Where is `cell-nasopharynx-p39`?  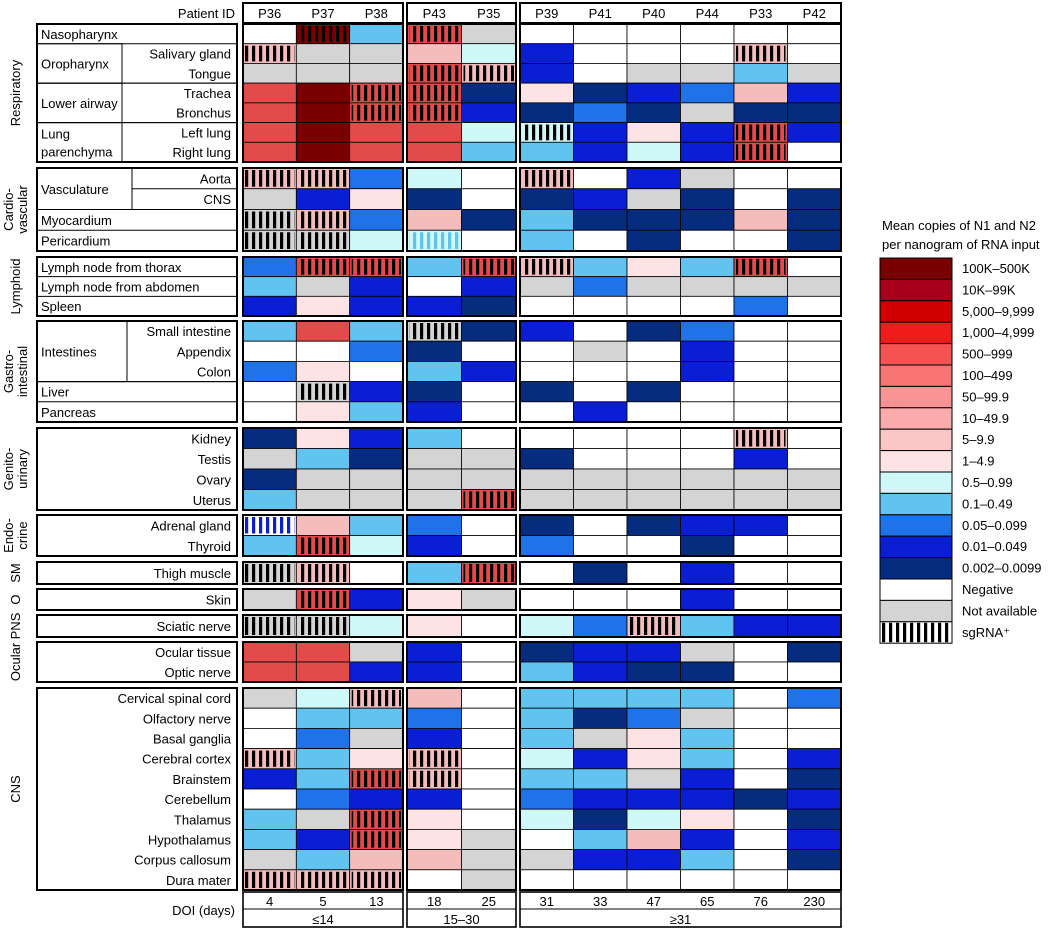 cell-nasopharynx-p39 is located at coordinates (546, 34).